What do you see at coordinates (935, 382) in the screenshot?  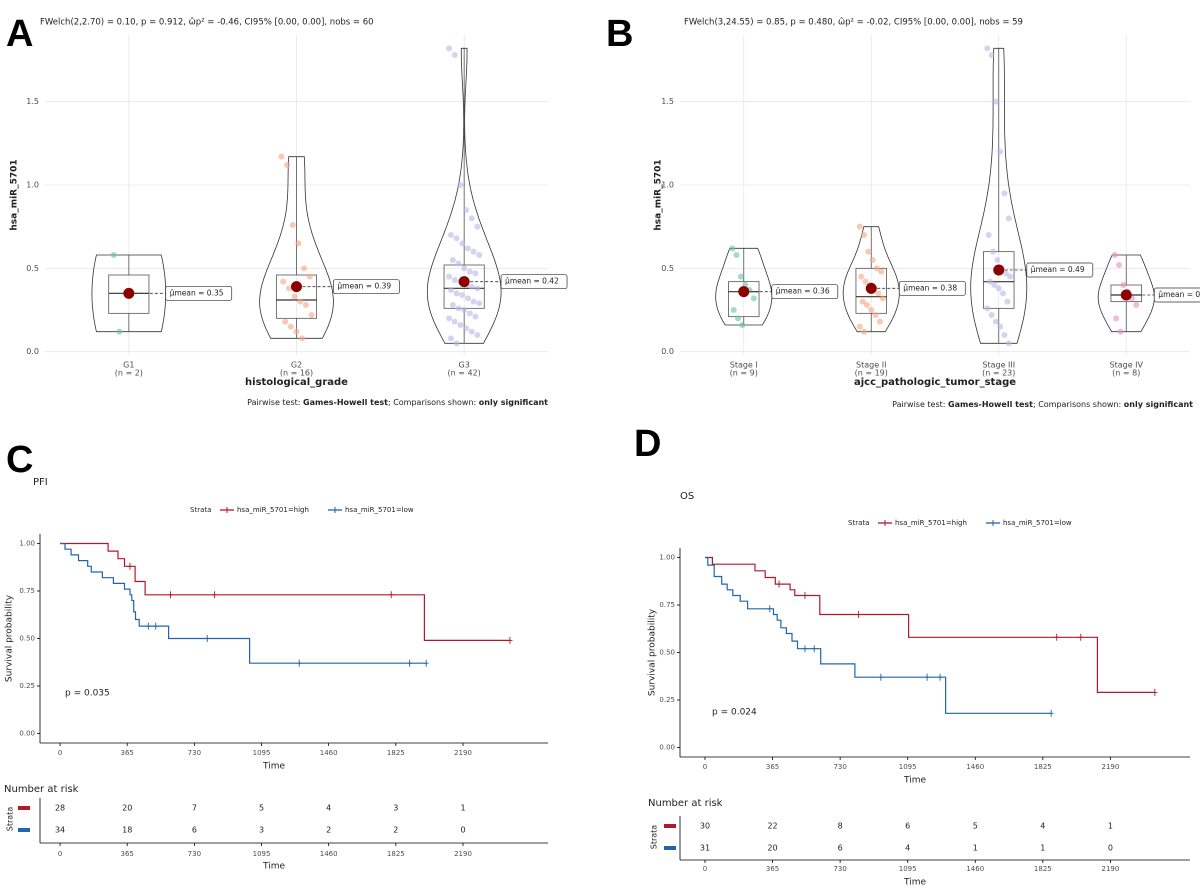 I see `x-axis-title: ajcc_pathologic_tumor_stage` at bounding box center [935, 382].